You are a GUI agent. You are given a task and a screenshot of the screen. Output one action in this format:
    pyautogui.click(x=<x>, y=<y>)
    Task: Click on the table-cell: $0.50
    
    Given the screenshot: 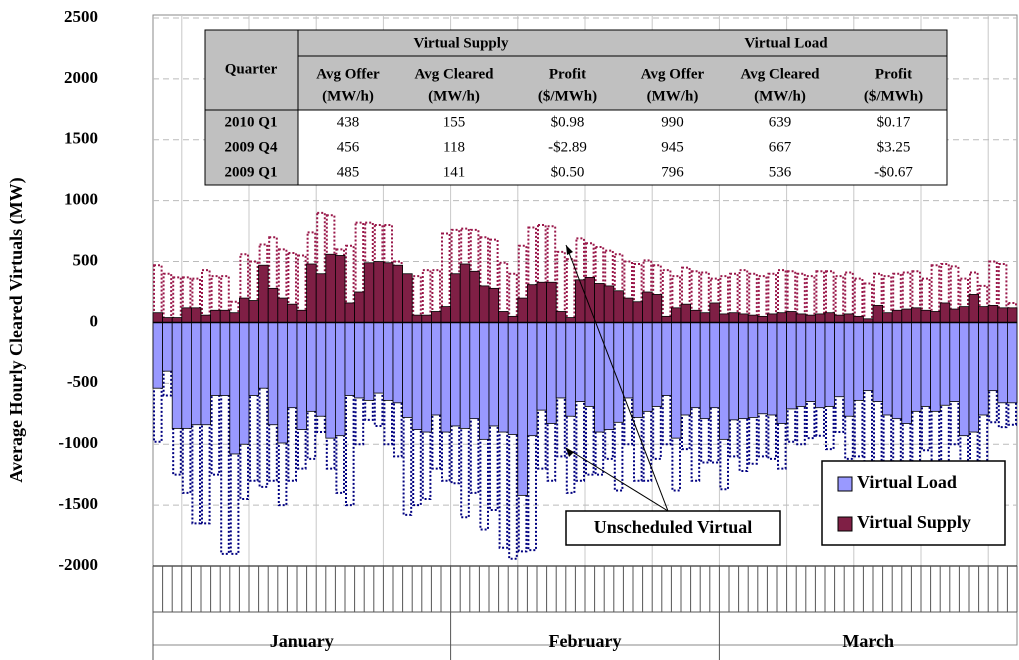 What is the action you would take?
    pyautogui.click(x=568, y=172)
    